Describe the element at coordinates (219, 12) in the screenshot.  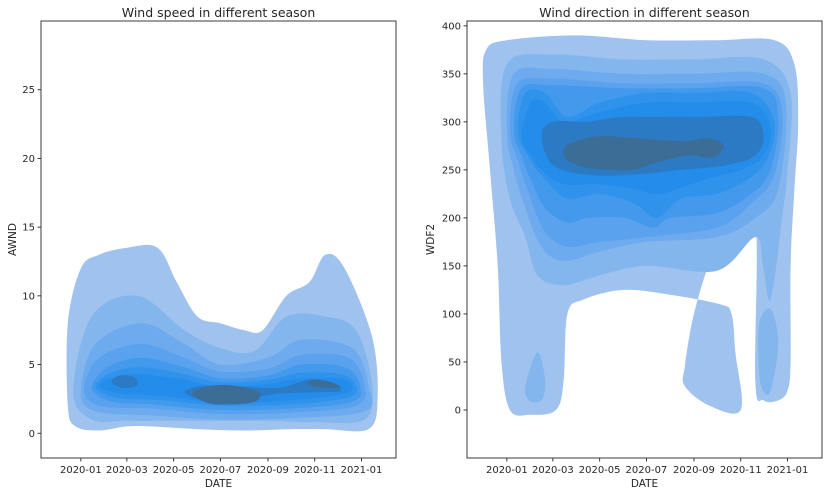
I see `wind-speed-chart-title: Wind speed in different season` at that location.